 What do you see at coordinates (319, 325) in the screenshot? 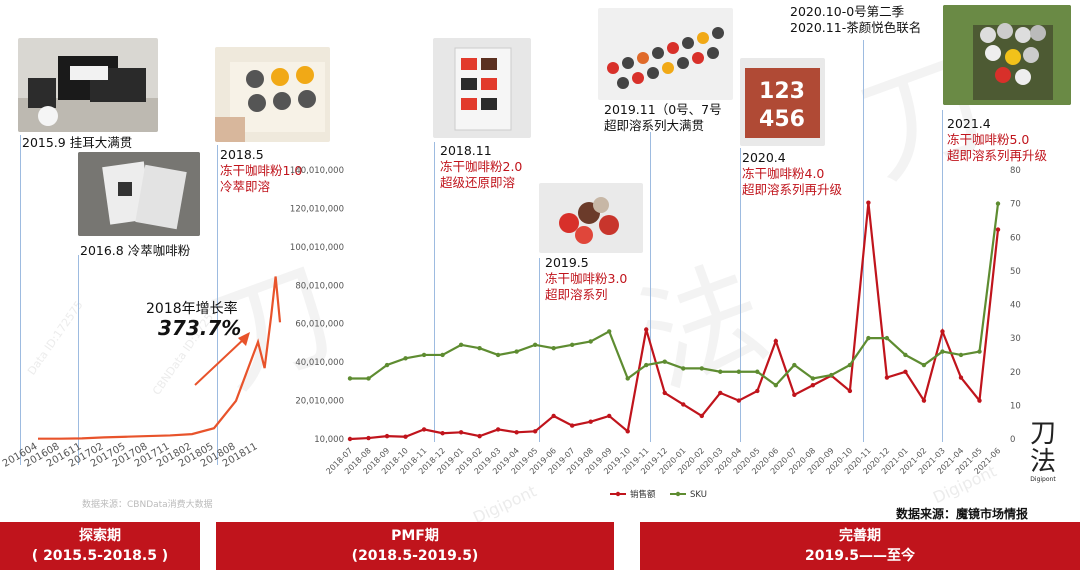
I see `y-left-tick-label: 60,010,000` at bounding box center [319, 325].